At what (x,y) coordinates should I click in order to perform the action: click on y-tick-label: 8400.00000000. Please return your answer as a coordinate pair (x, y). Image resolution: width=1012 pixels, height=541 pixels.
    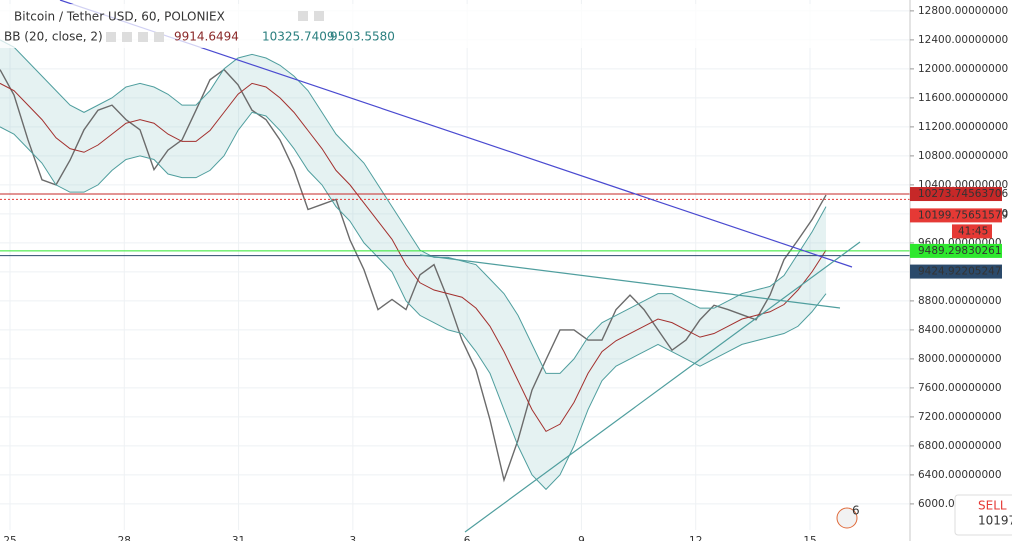
    Looking at the image, I should click on (960, 330).